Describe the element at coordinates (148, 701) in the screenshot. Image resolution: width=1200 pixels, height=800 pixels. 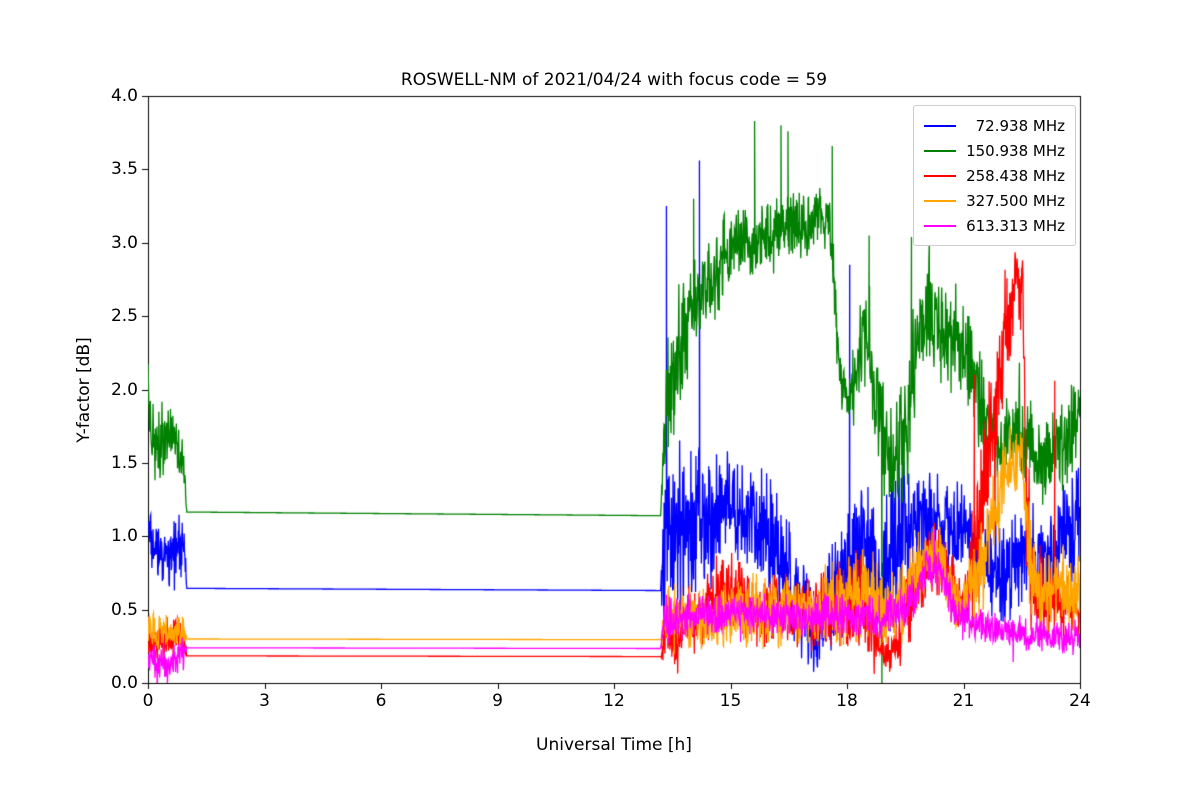
I see `x-tick-label: 0` at that location.